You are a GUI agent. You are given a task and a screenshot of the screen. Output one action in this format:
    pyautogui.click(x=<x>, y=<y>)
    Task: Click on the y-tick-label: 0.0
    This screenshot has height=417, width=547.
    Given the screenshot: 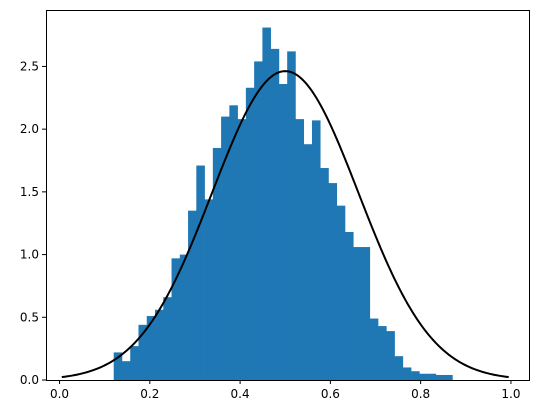 What is the action you would take?
    pyautogui.click(x=29, y=380)
    